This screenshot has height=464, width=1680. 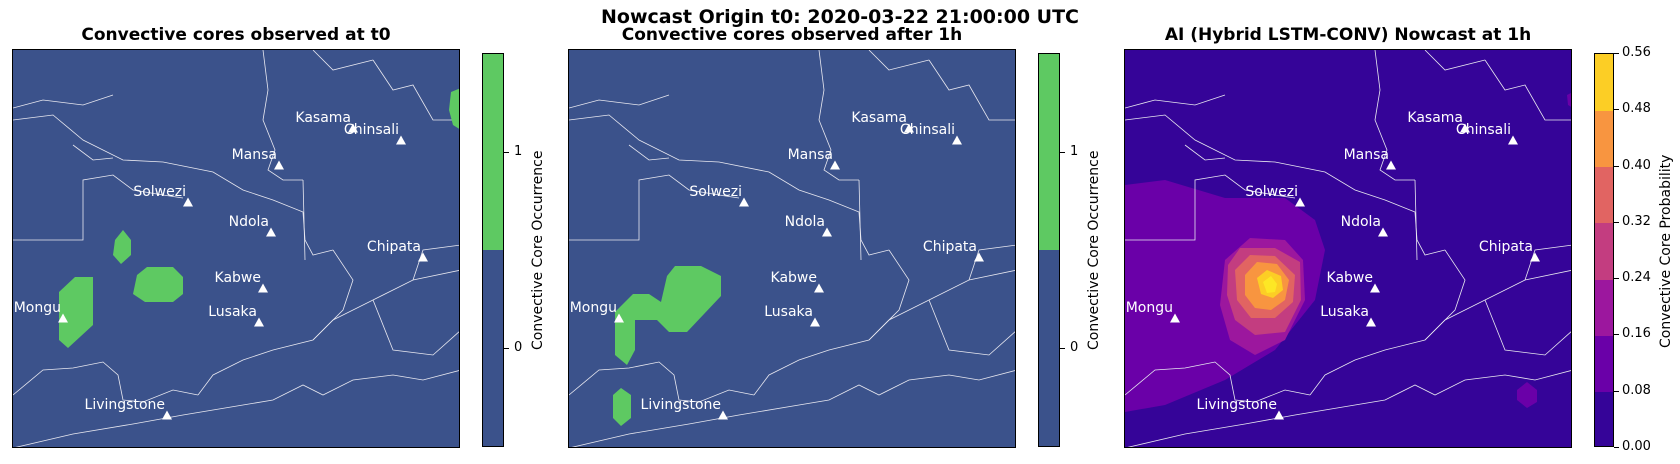 What do you see at coordinates (827, 232) in the screenshot?
I see `city-marker-ndola` at bounding box center [827, 232].